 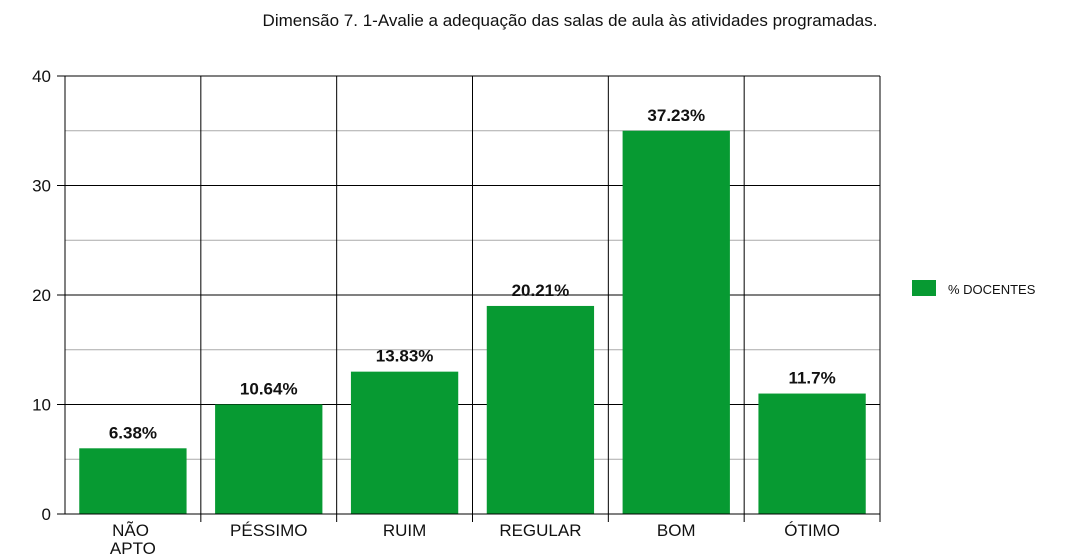 I want to click on x-tick-label: ÓTIMO, so click(x=812, y=530).